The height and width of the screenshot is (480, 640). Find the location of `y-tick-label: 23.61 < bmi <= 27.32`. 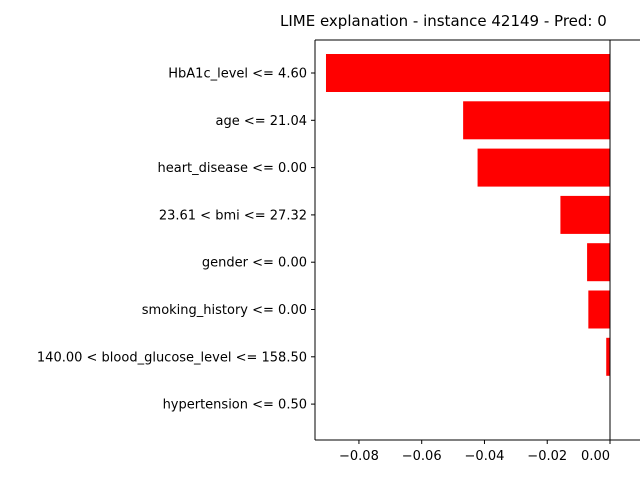

y-tick-label: 23.61 < bmi <= 27.32 is located at coordinates (233, 215).